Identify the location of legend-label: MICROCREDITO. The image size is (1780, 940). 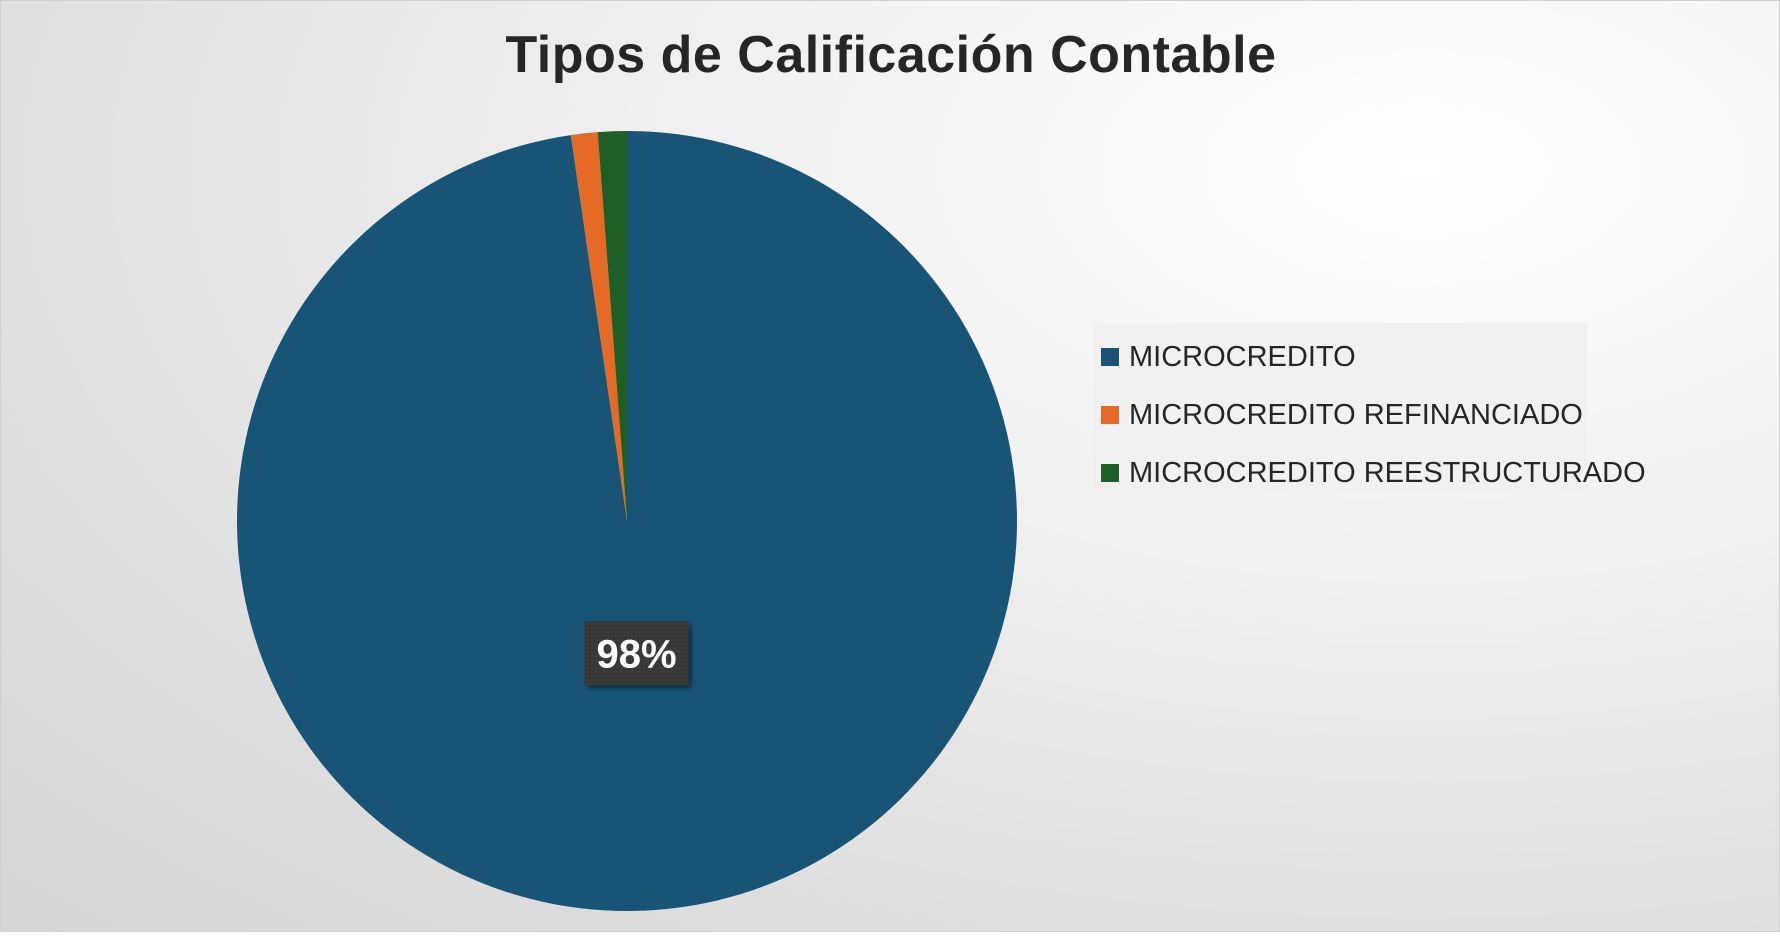
(1242, 356).